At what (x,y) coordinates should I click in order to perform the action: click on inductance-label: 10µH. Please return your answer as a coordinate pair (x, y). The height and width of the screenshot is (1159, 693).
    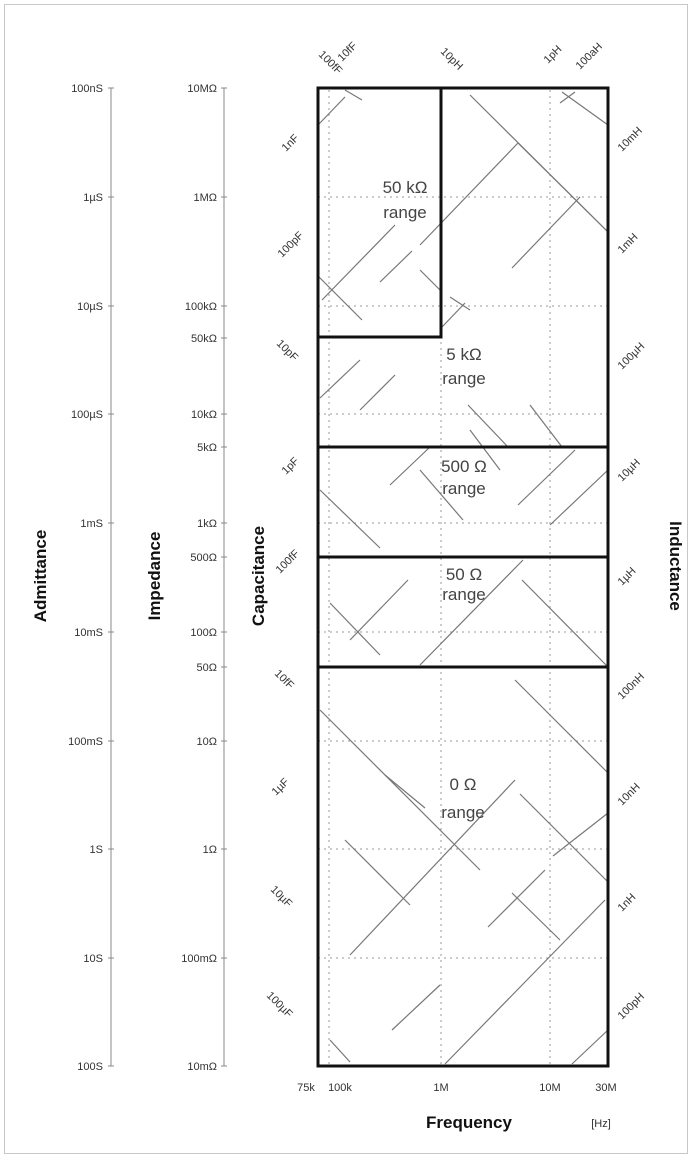
    Looking at the image, I should click on (629, 470).